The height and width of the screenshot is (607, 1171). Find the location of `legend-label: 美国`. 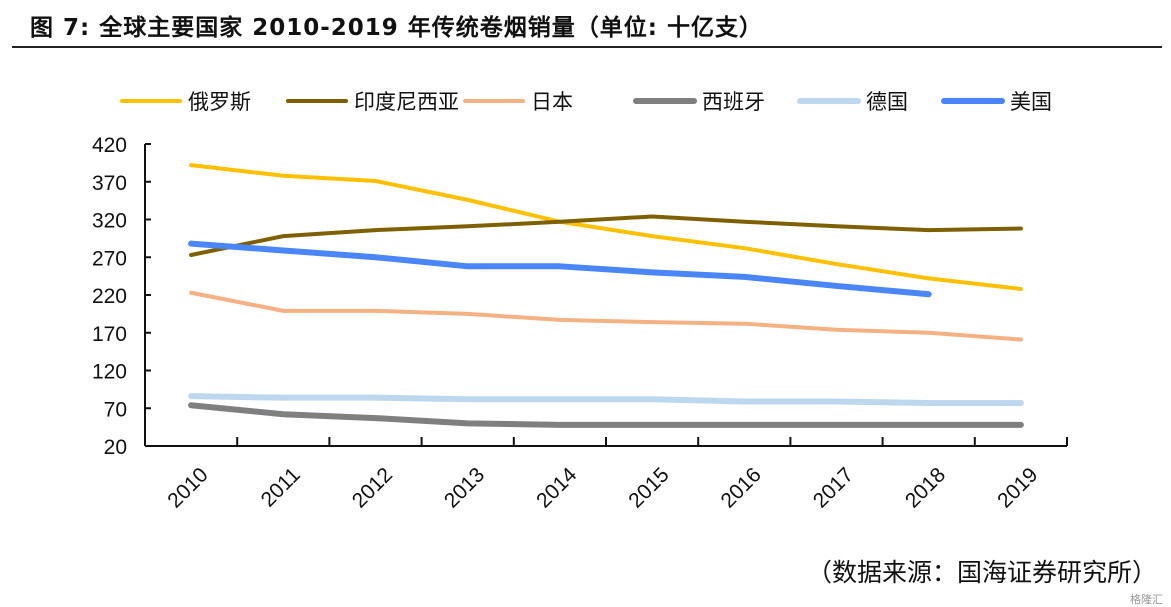

legend-label: 美国 is located at coordinates (1031, 102).